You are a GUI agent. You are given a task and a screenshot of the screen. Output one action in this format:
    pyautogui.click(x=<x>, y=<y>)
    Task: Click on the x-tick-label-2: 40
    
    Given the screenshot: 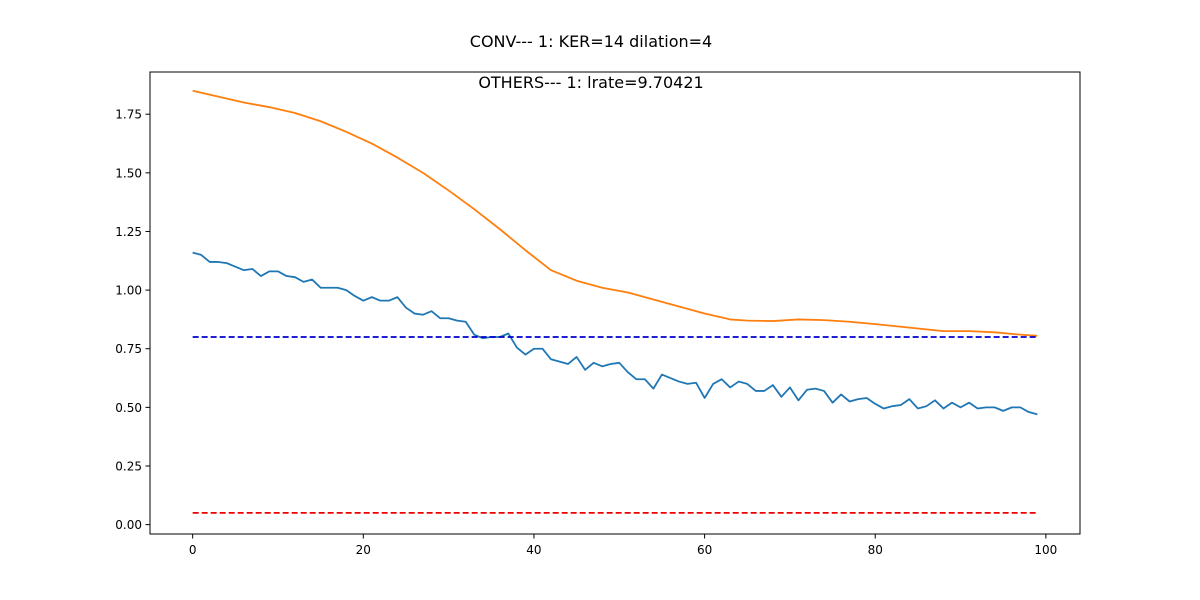 What is the action you would take?
    pyautogui.click(x=533, y=550)
    